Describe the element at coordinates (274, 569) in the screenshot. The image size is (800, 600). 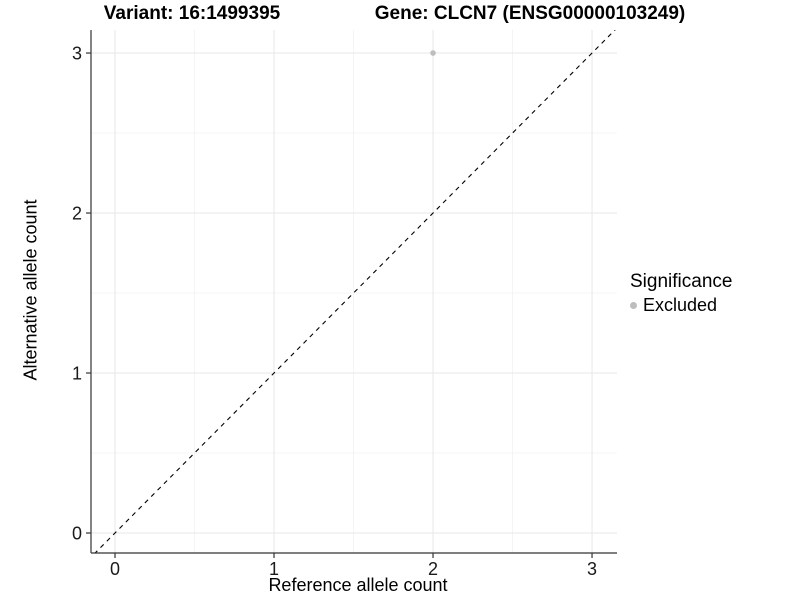
I see `x-tick-label: 1` at that location.